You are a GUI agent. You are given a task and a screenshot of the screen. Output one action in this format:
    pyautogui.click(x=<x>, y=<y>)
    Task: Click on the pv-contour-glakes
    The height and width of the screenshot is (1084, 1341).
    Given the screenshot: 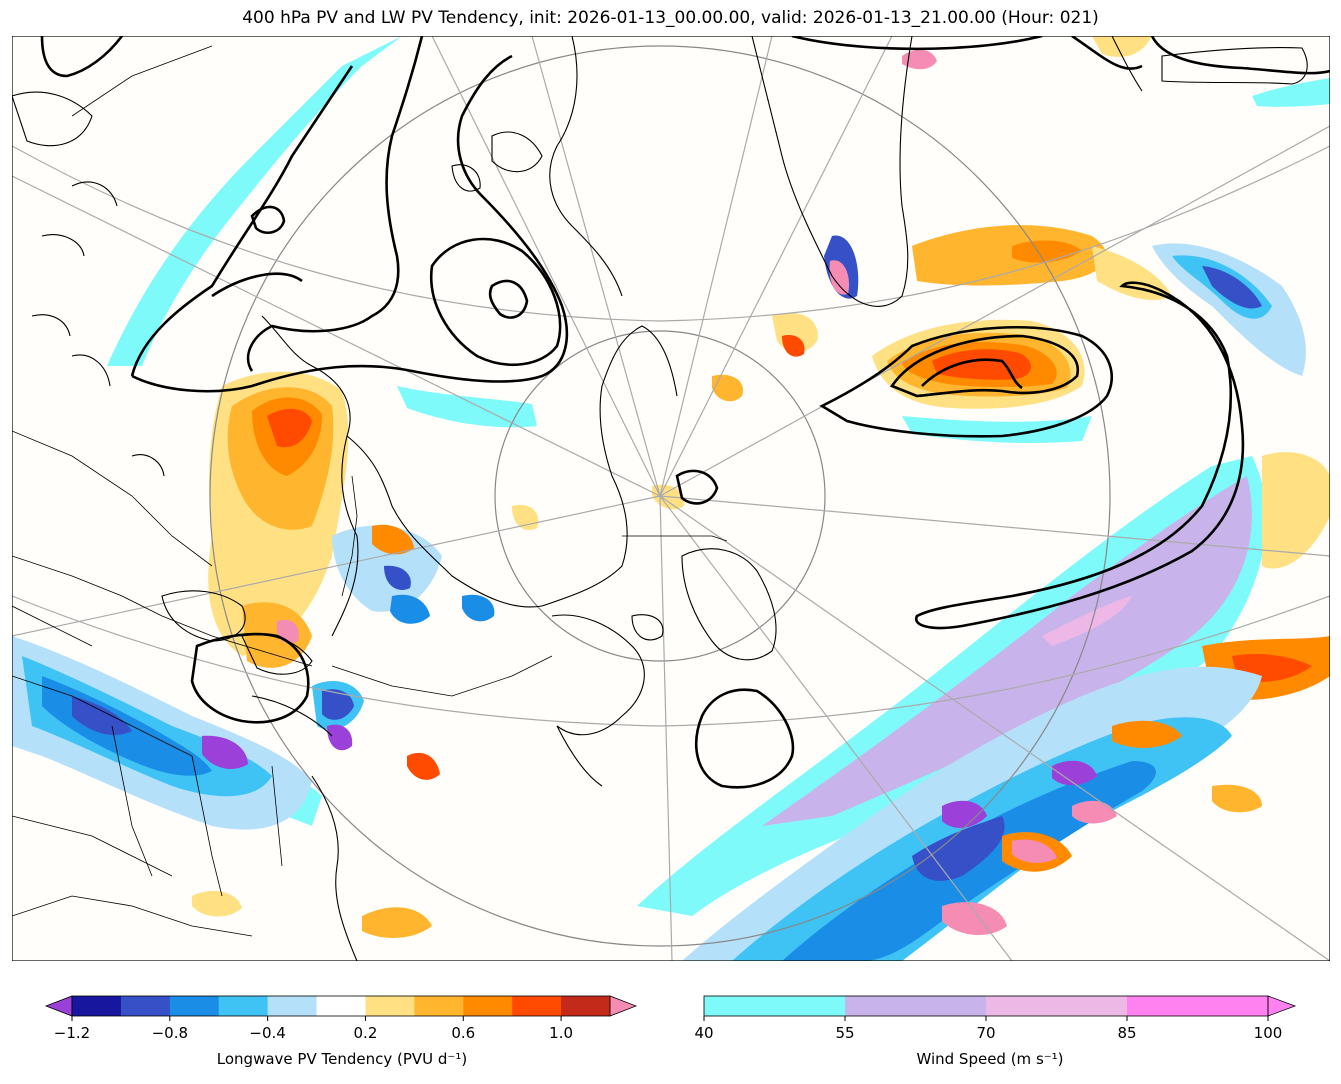 What is the action you would take?
    pyautogui.click(x=250, y=678)
    